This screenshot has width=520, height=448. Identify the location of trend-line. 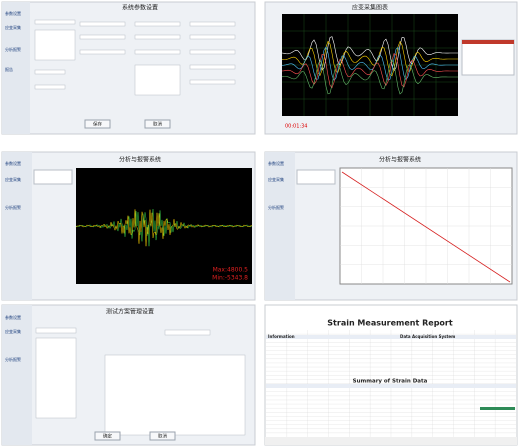
(426, 227).